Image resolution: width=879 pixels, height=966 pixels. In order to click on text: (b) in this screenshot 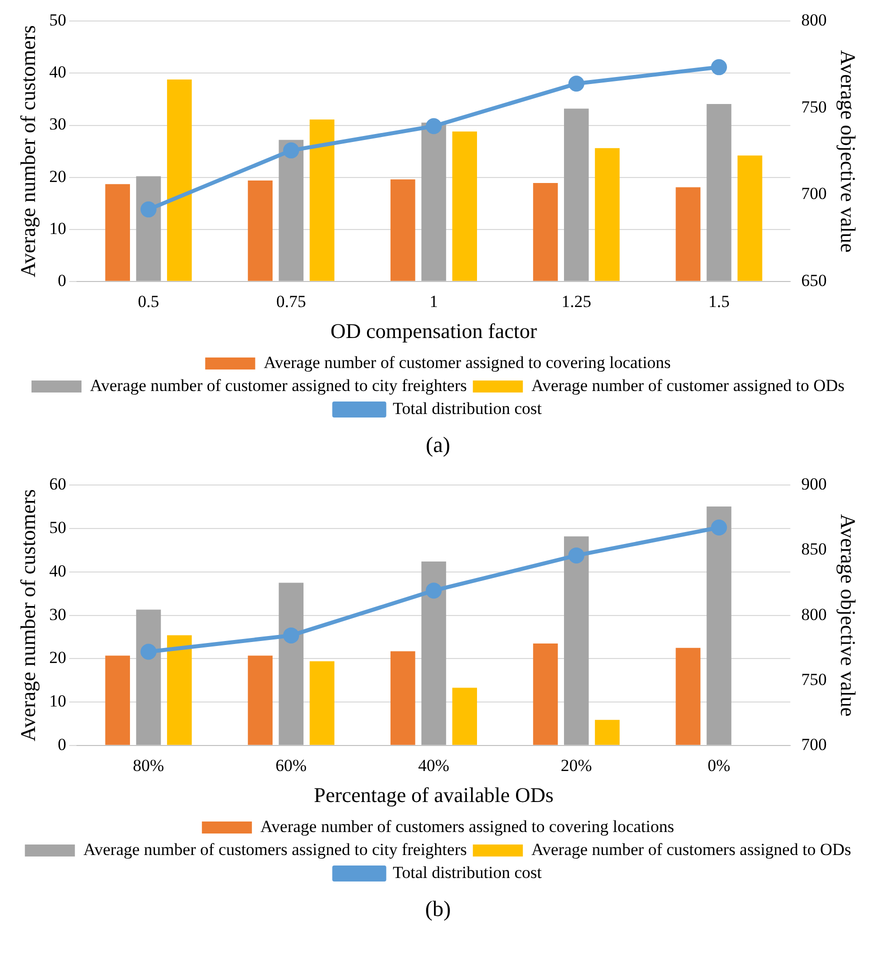, I will do `click(438, 909)`.